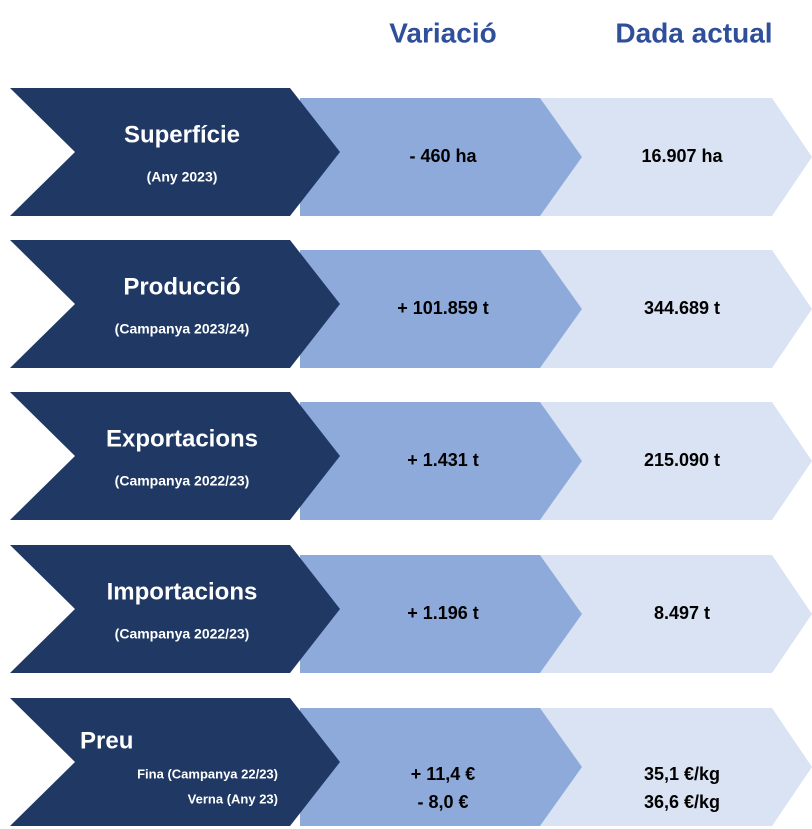  I want to click on header-variation: Variació, so click(442, 32).